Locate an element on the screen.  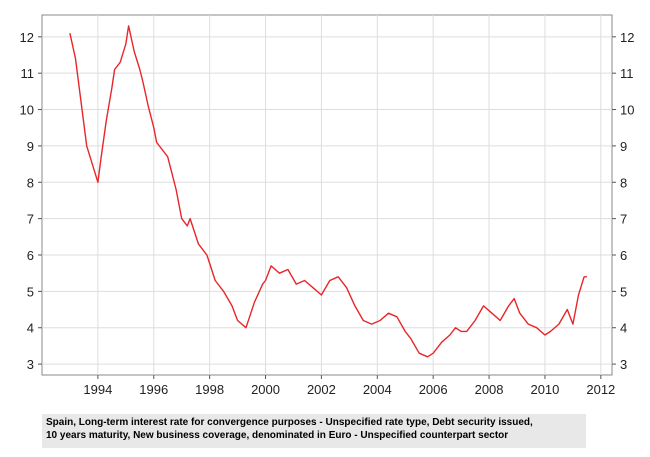
x-tick-label: 2004 is located at coordinates (377, 389).